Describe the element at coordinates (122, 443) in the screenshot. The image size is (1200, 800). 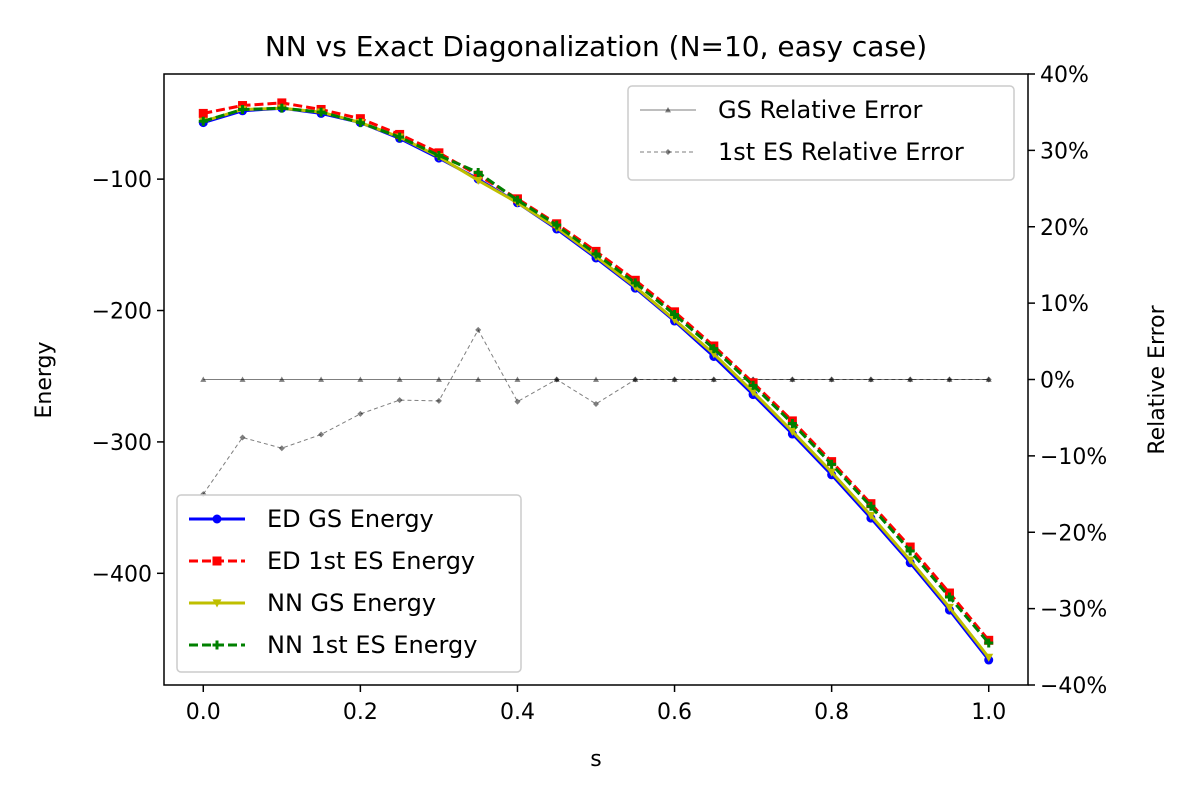
I see `y-tick-label: −300` at that location.